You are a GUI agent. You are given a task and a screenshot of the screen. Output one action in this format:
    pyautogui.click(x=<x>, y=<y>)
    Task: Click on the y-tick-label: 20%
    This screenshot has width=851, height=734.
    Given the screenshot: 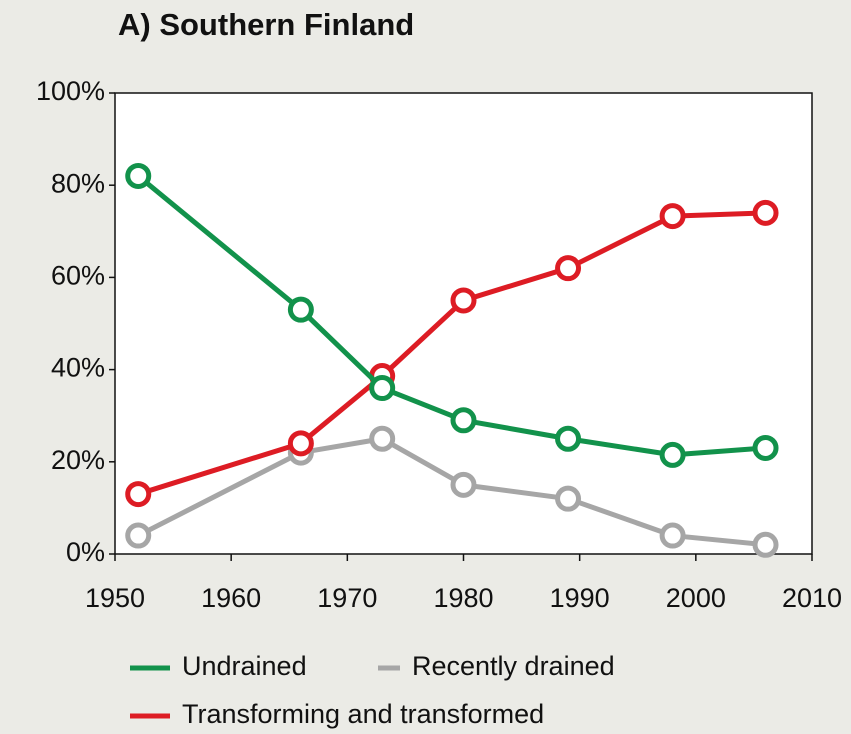 What is the action you would take?
    pyautogui.click(x=78, y=460)
    